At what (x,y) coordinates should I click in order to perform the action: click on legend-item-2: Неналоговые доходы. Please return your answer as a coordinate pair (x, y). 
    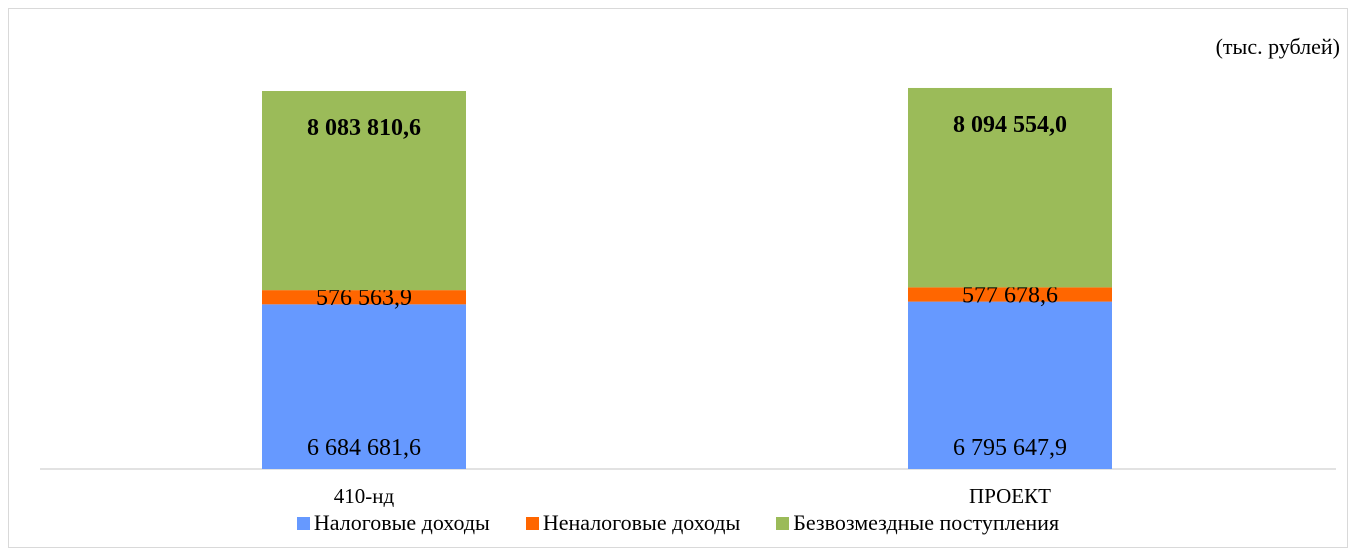
    Looking at the image, I should click on (633, 523).